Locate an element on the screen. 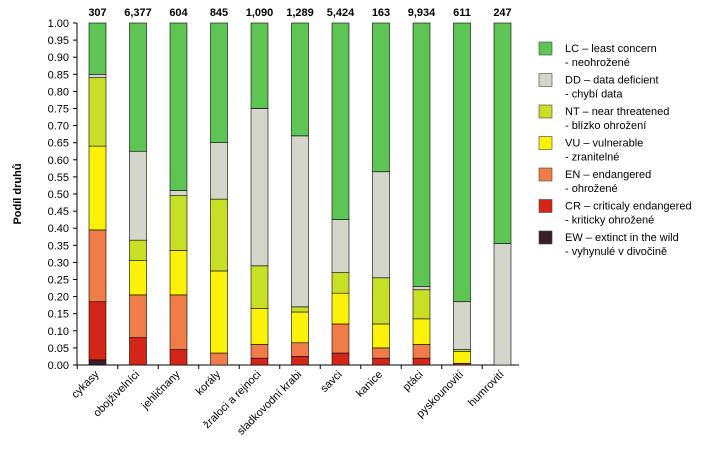 Image resolution: width=713 pixels, height=468 pixels. y-tick-label: 0.05 is located at coordinates (58, 349).